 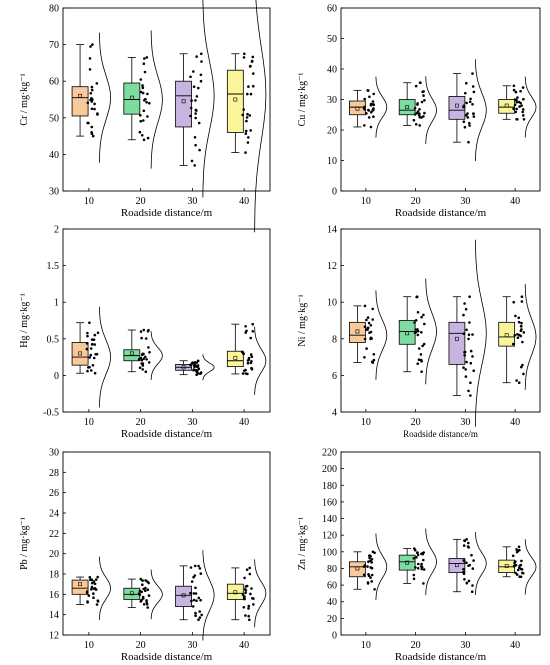 I want to click on y-tick-label: 26, so click(x=54, y=493).